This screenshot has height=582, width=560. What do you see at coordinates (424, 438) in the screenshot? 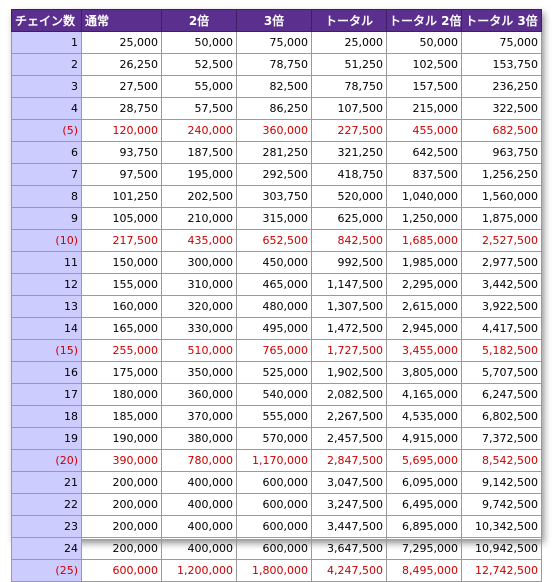
I see `cell-total-double: 4,915,000` at bounding box center [424, 438].